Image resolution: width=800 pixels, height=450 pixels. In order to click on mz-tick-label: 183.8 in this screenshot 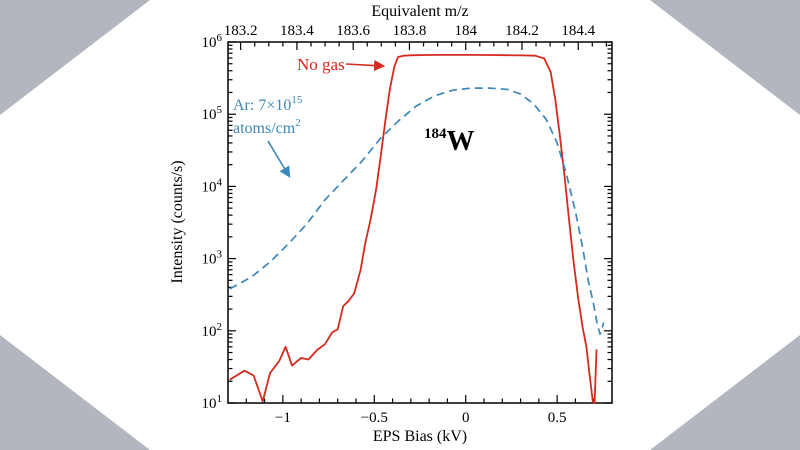, I will do `click(410, 31)`.